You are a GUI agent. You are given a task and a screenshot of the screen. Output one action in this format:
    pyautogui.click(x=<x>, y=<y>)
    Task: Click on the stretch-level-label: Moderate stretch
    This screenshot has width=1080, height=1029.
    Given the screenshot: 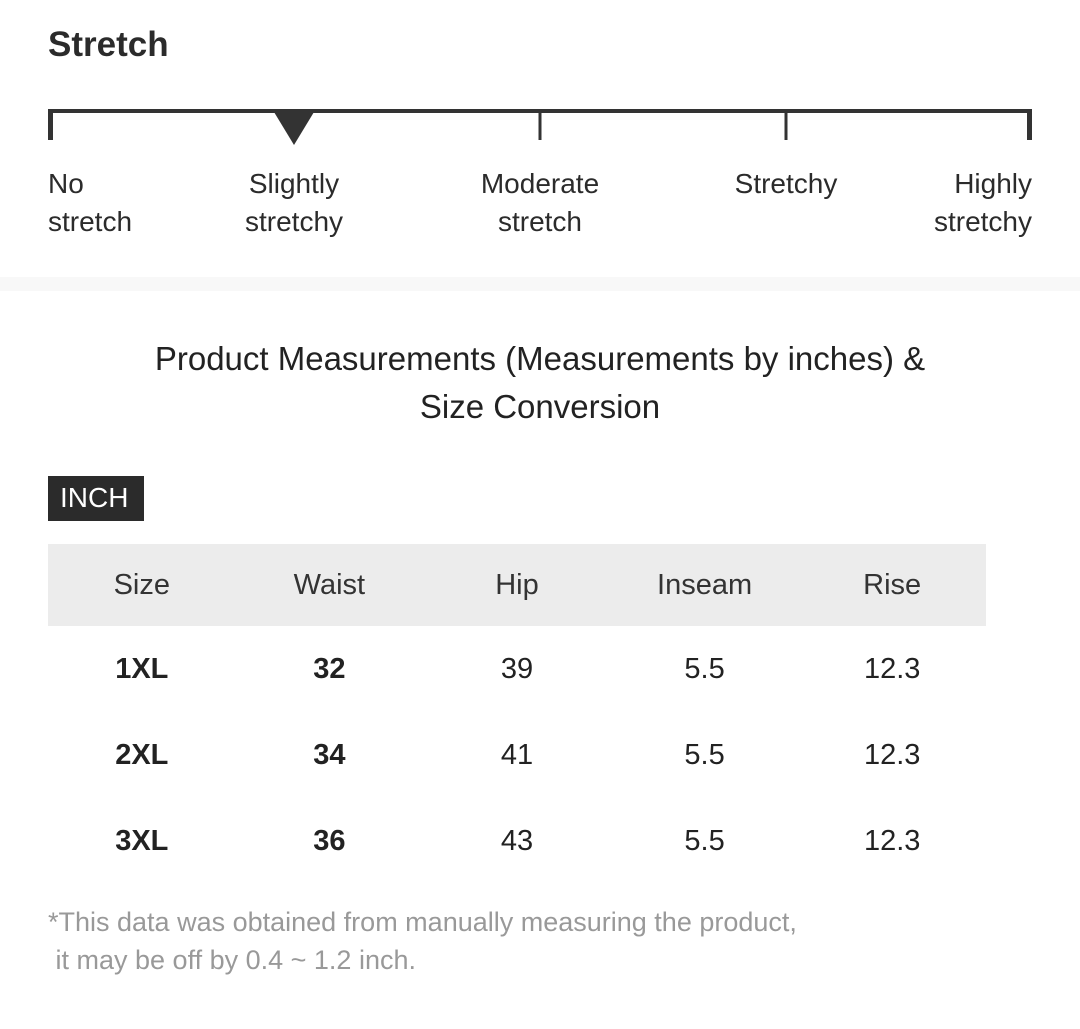 What is the action you would take?
    pyautogui.click(x=540, y=202)
    